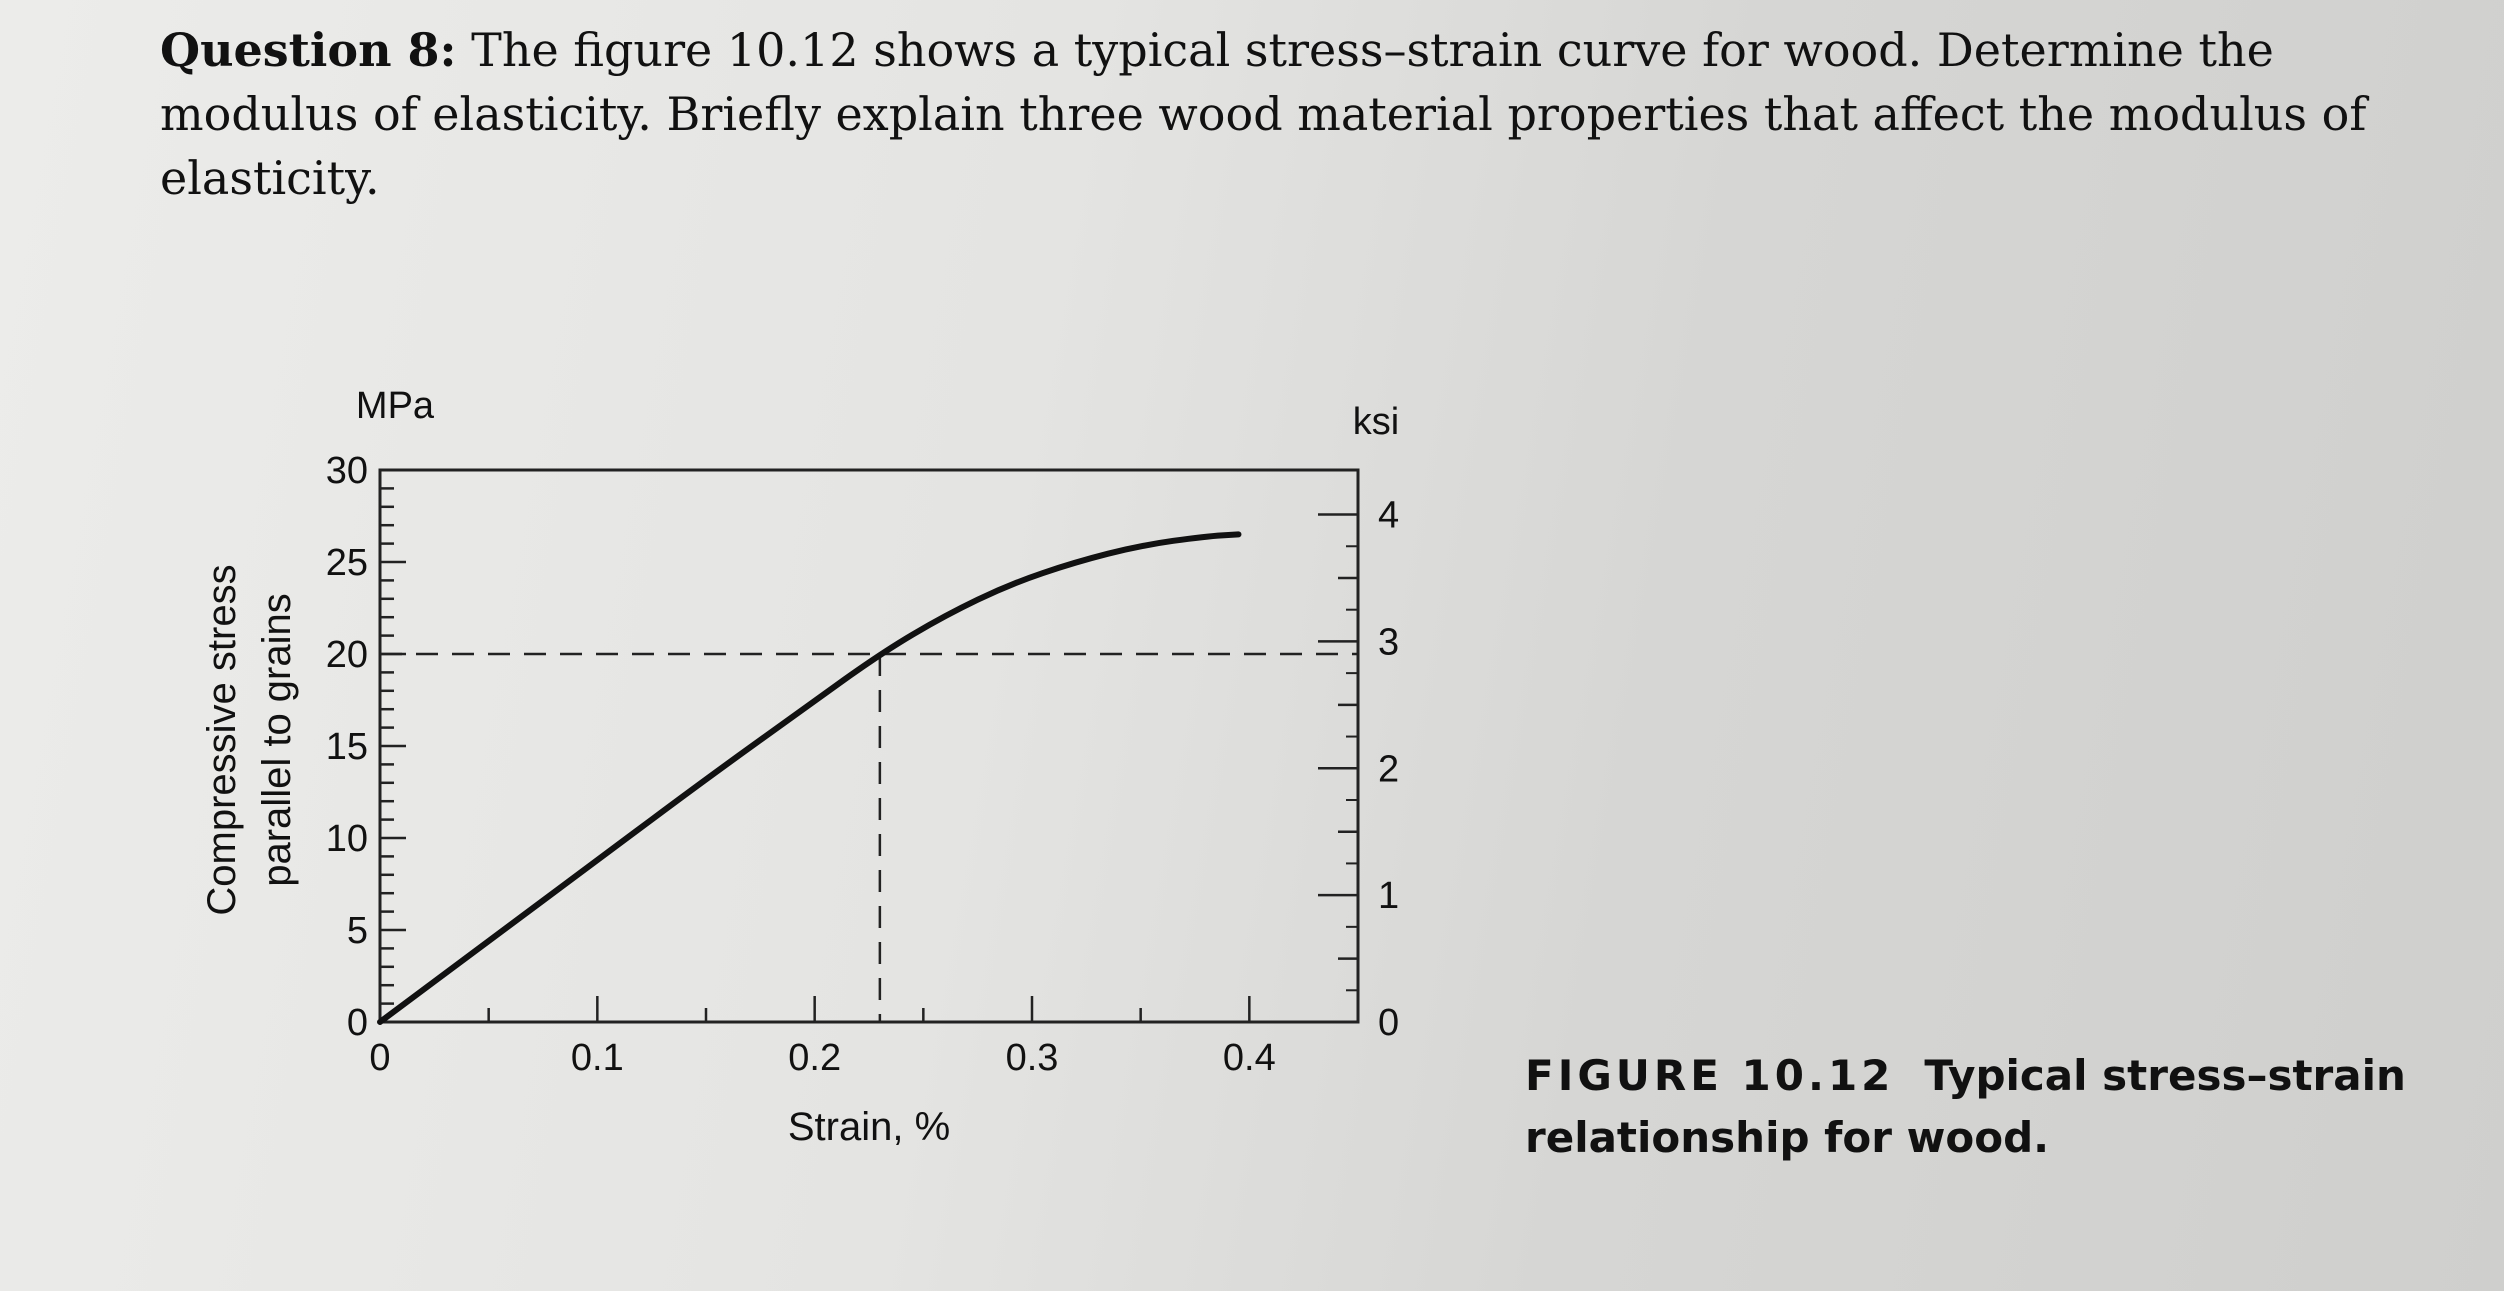  What do you see at coordinates (347, 655) in the screenshot?
I see `y-tick-label: 20` at bounding box center [347, 655].